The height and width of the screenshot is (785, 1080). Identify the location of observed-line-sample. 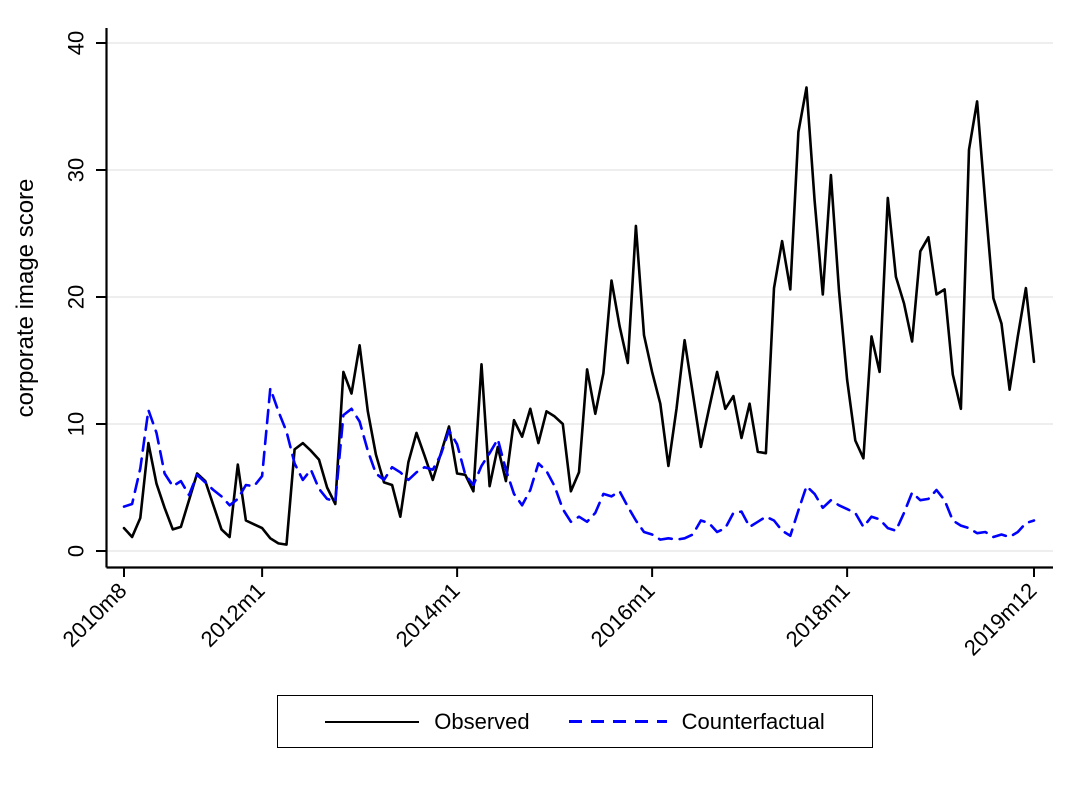
(372, 721).